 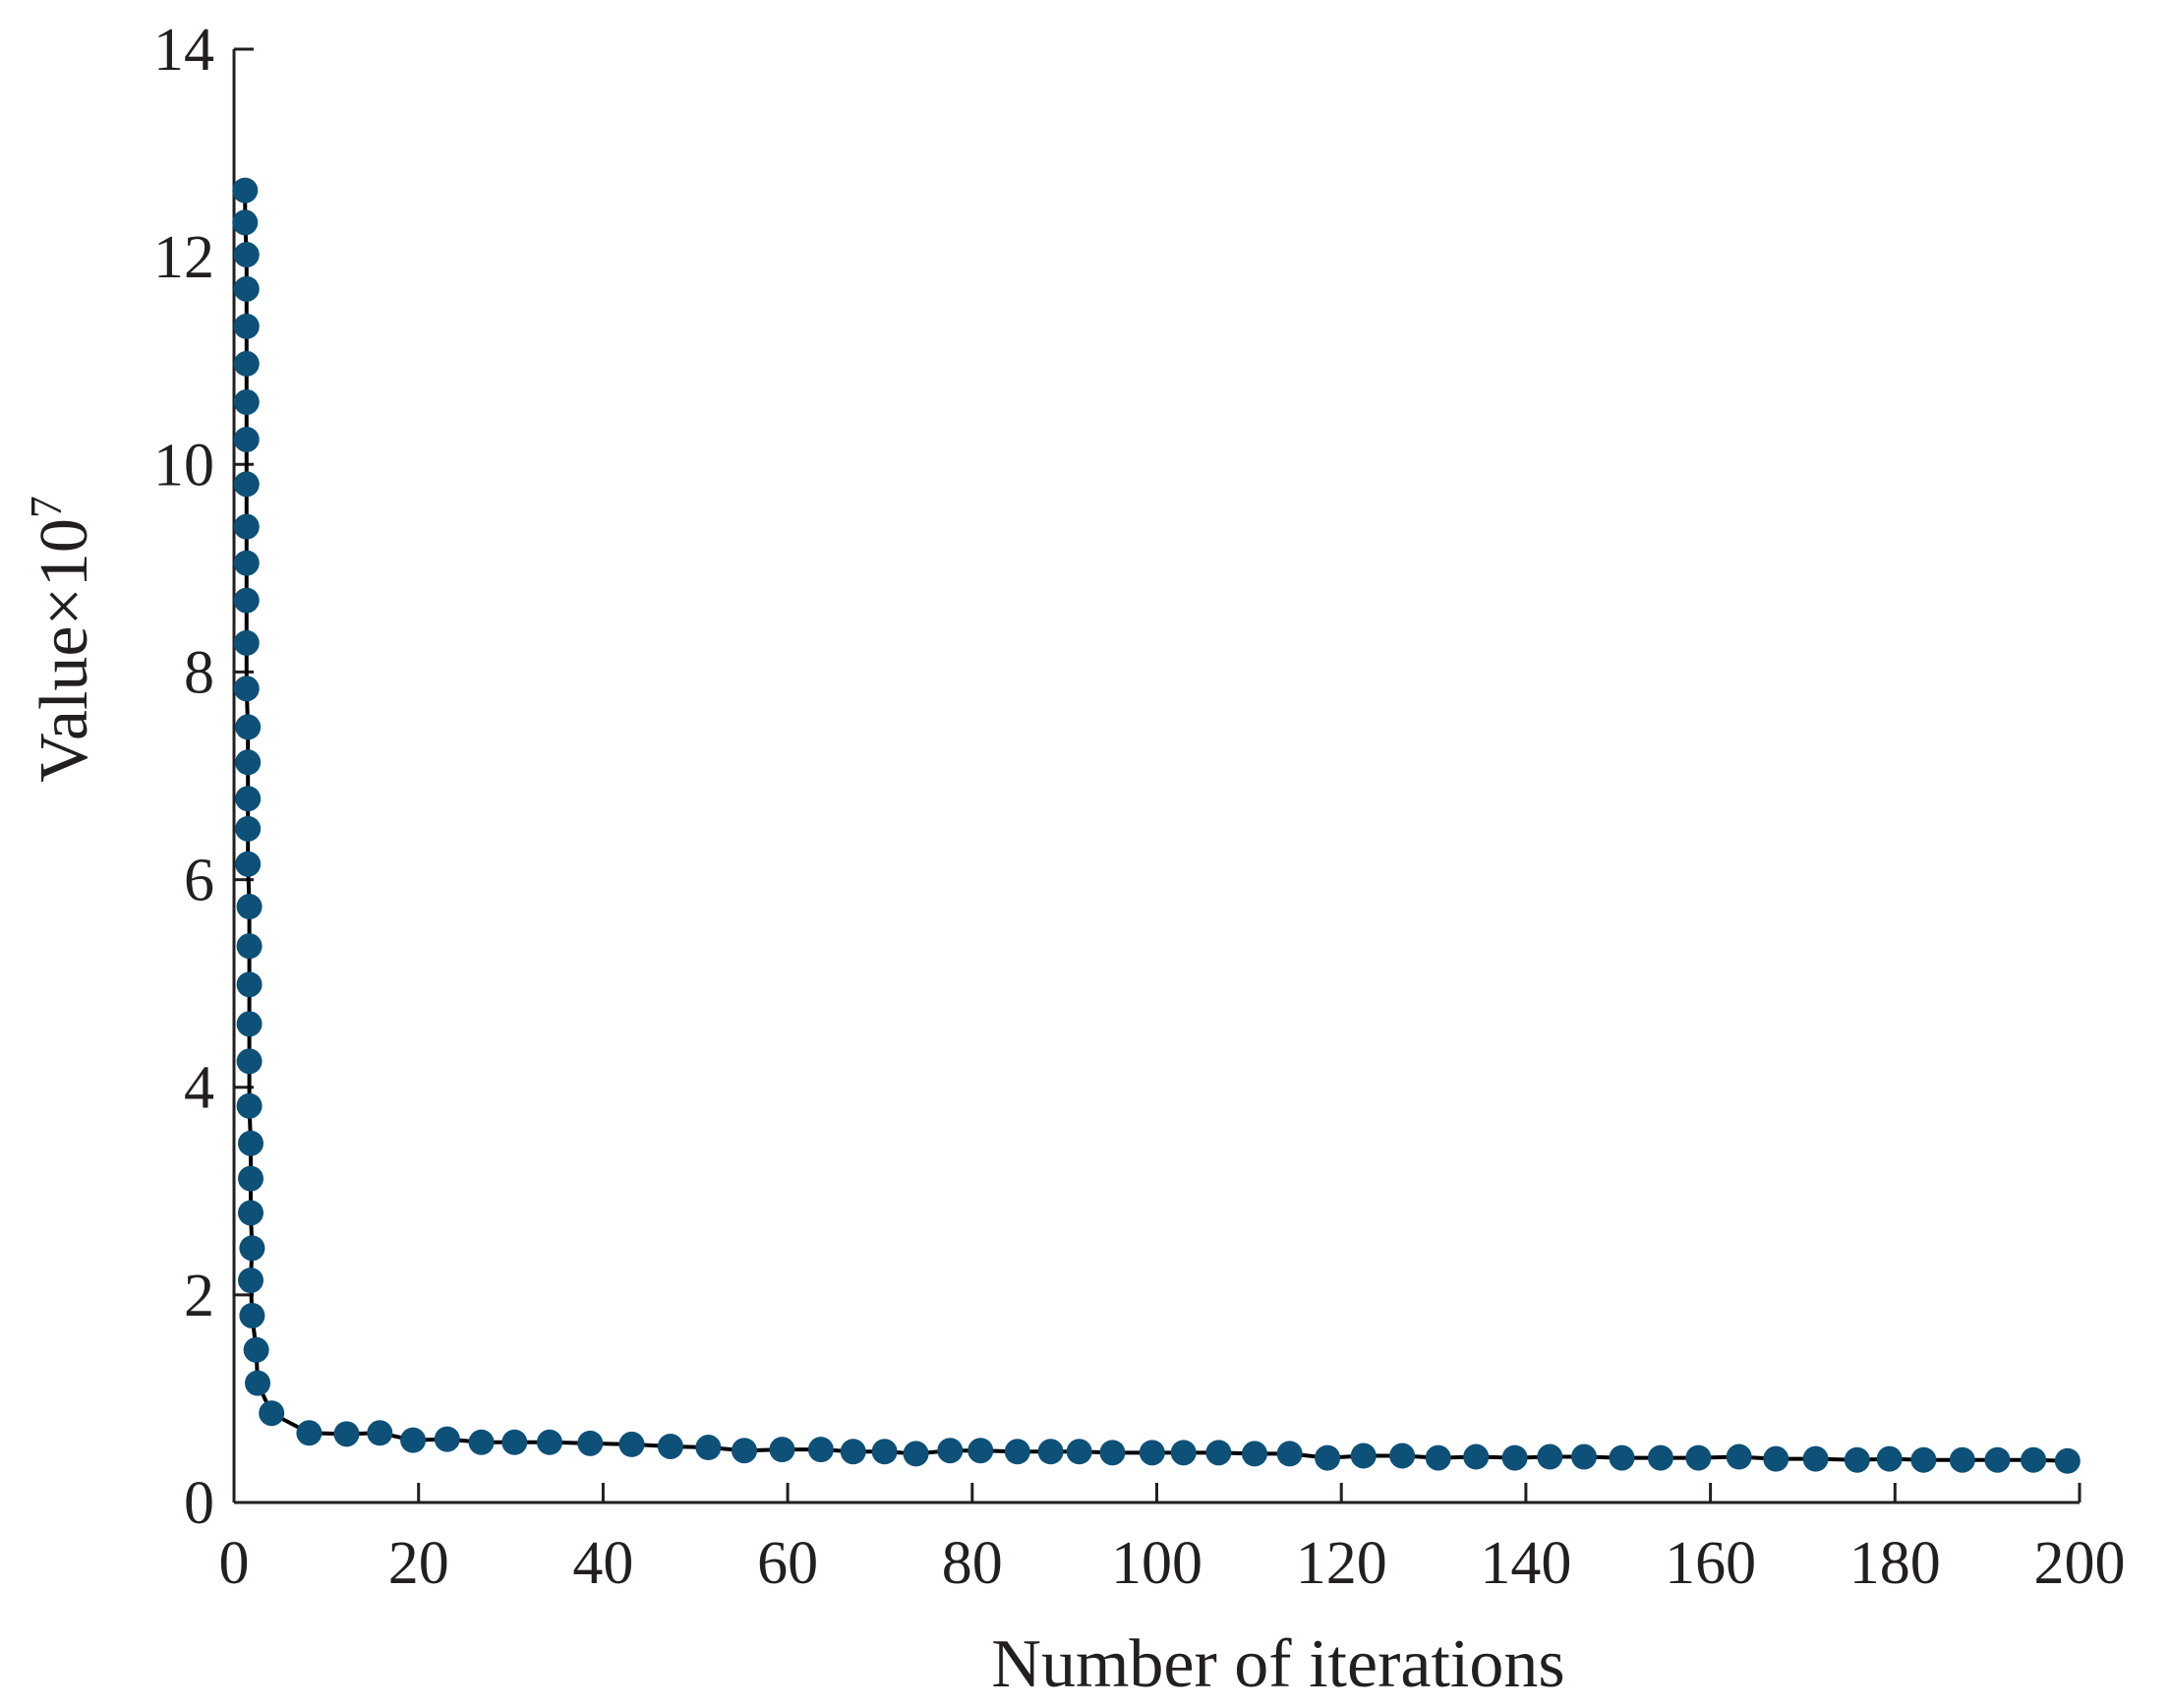 I want to click on y-tick-label: 4, so click(x=199, y=1088).